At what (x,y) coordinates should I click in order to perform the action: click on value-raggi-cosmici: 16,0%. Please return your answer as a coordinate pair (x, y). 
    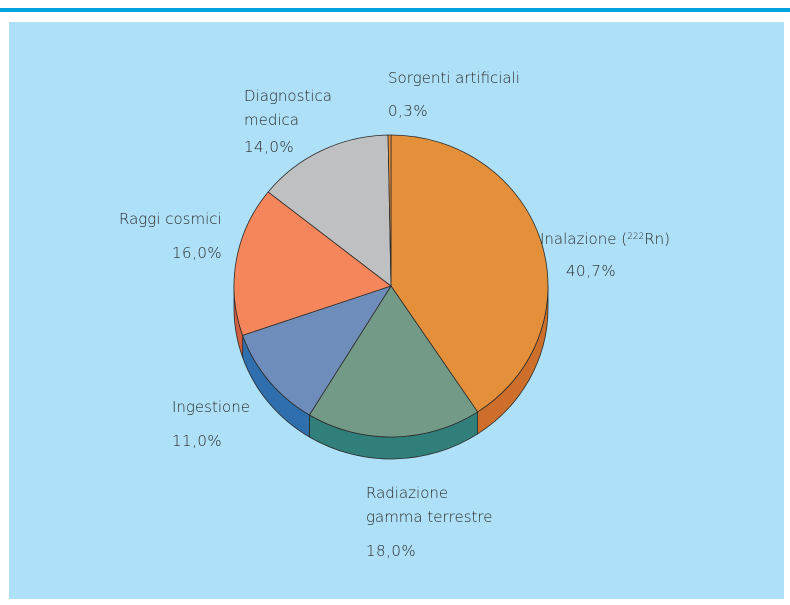
    Looking at the image, I should click on (197, 253).